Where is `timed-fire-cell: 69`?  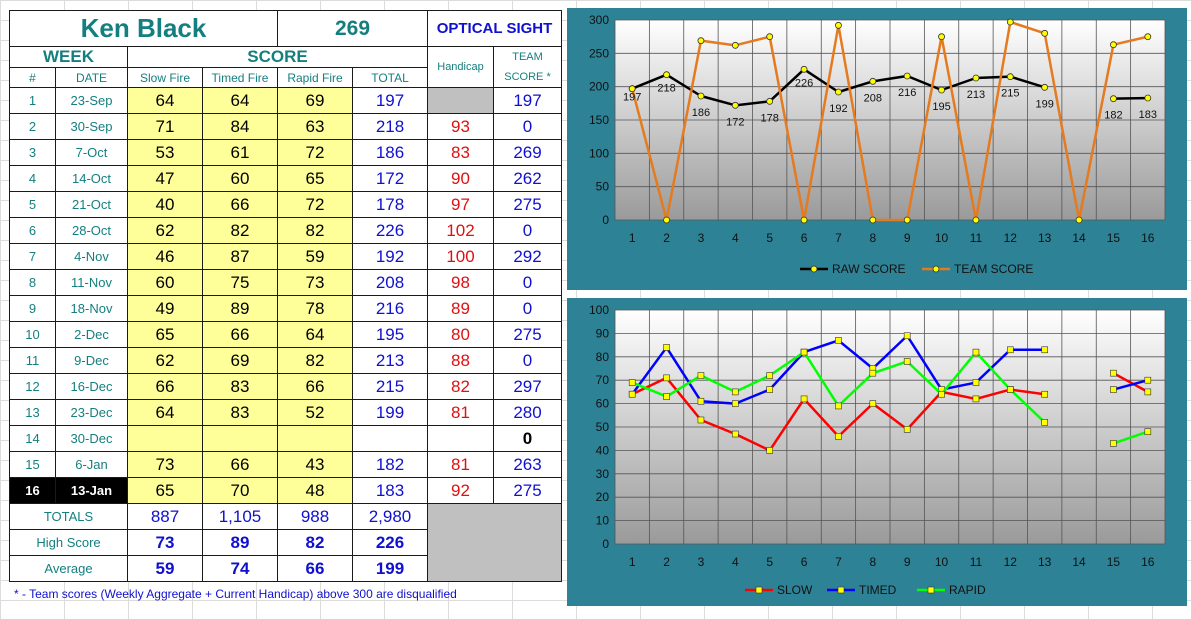
timed-fire-cell: 69 is located at coordinates (240, 360).